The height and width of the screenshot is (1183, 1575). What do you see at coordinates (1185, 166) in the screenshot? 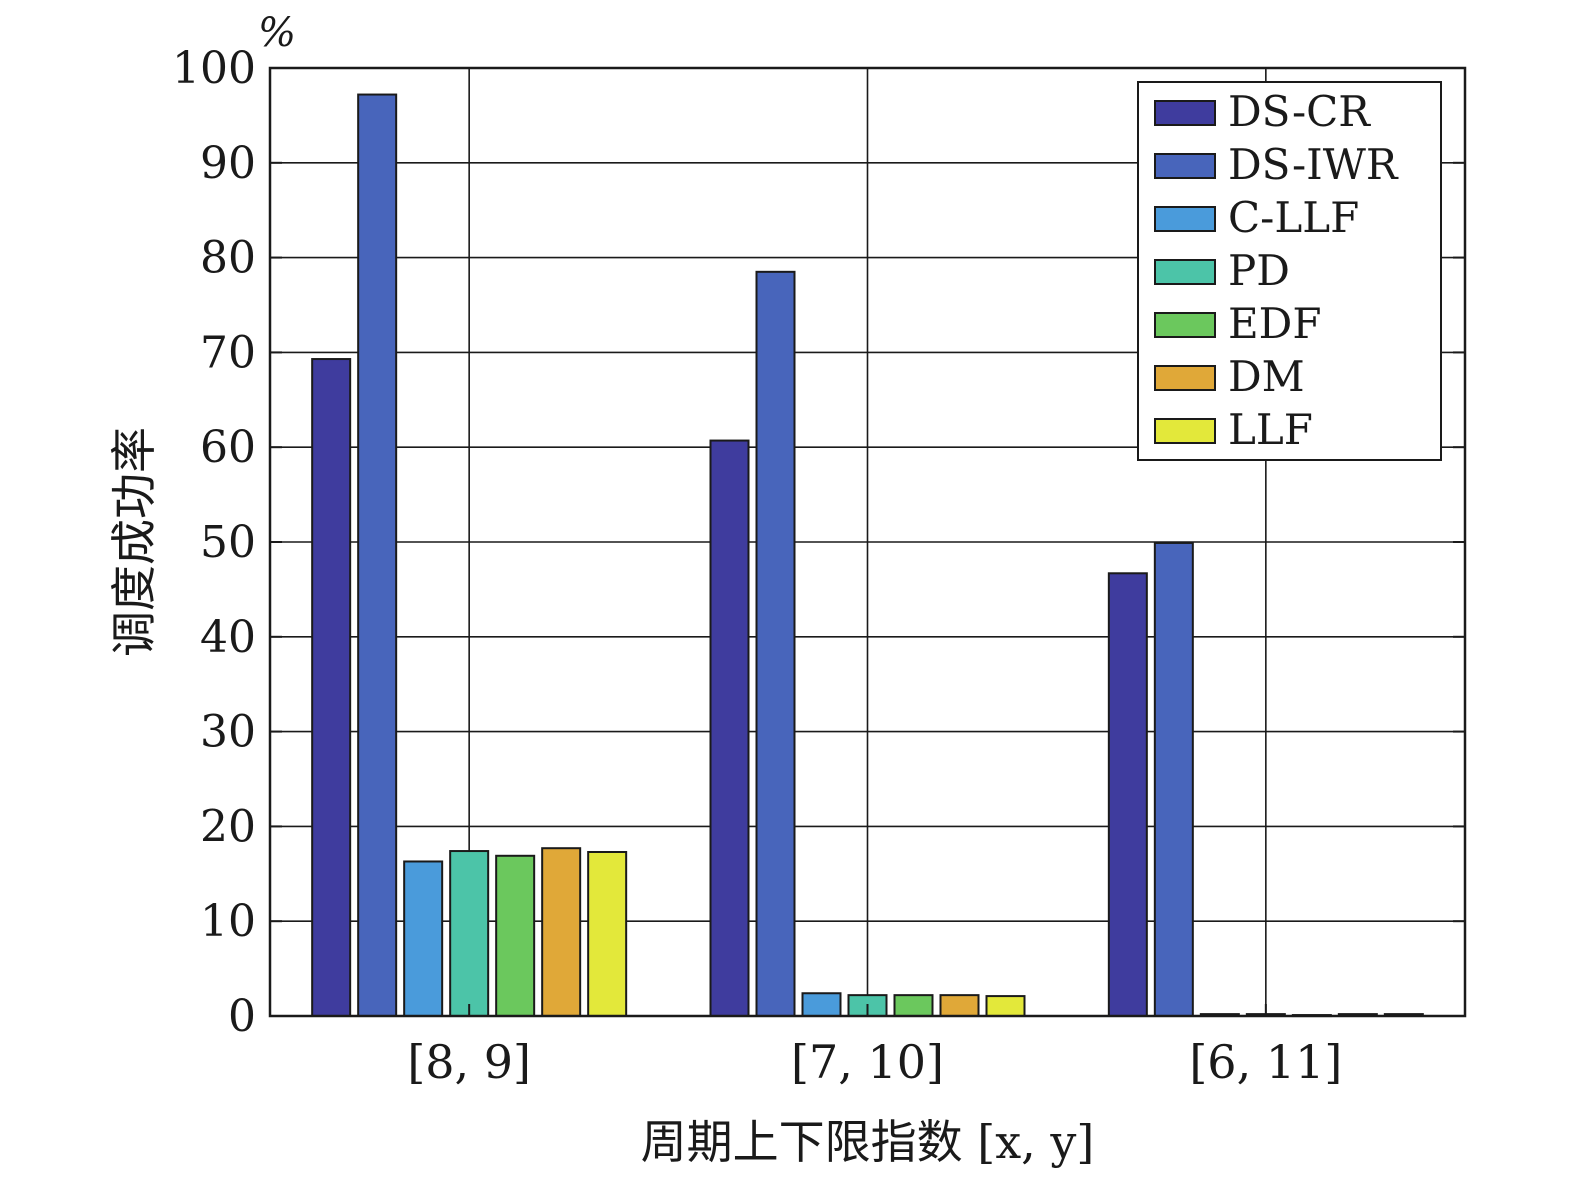
I see `legend-swatch-ds-iwr` at bounding box center [1185, 166].